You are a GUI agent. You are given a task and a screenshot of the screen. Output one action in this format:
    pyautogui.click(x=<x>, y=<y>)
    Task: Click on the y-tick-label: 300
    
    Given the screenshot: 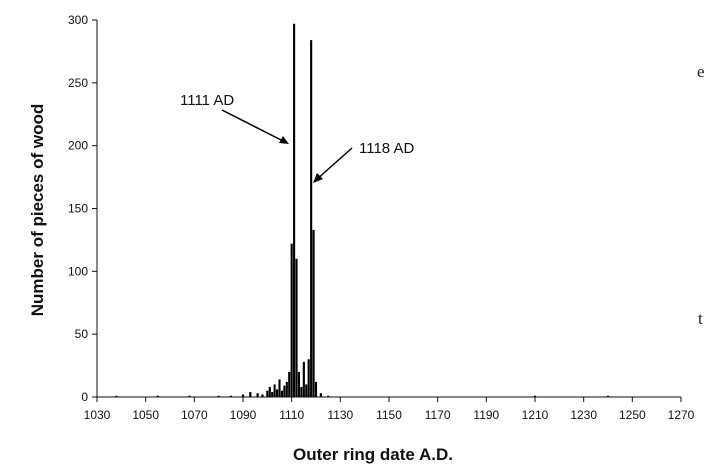 What is the action you would take?
    pyautogui.click(x=78, y=20)
    